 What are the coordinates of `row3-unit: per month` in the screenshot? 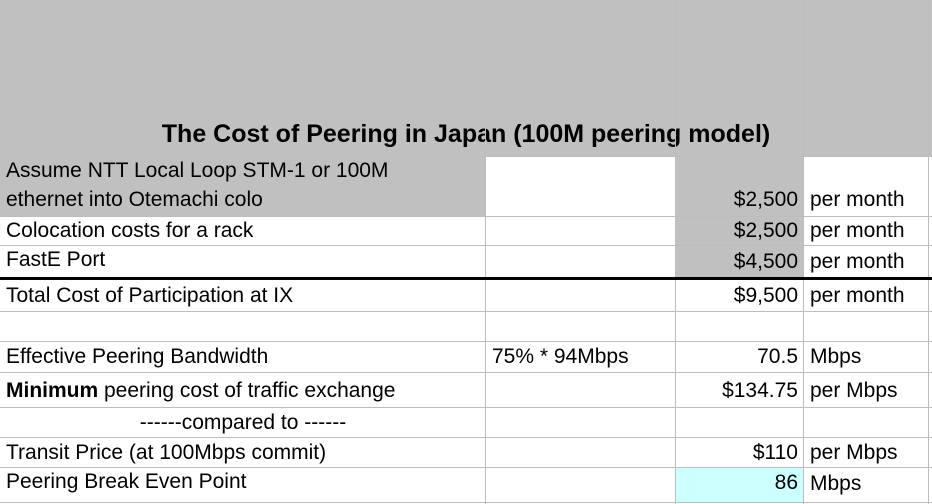 It's located at (857, 261).